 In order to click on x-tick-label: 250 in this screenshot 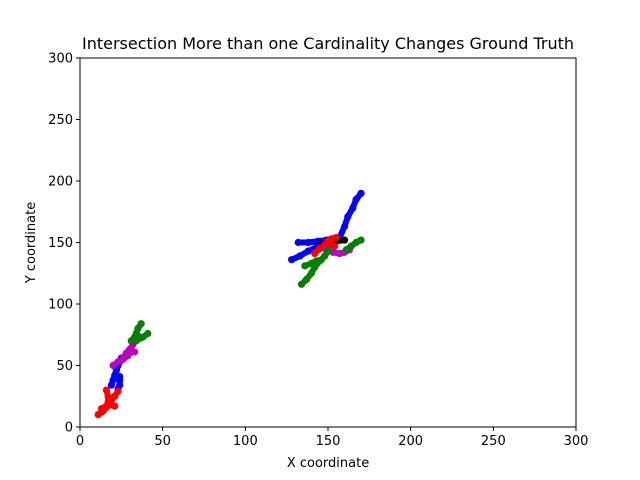, I will do `click(493, 441)`.